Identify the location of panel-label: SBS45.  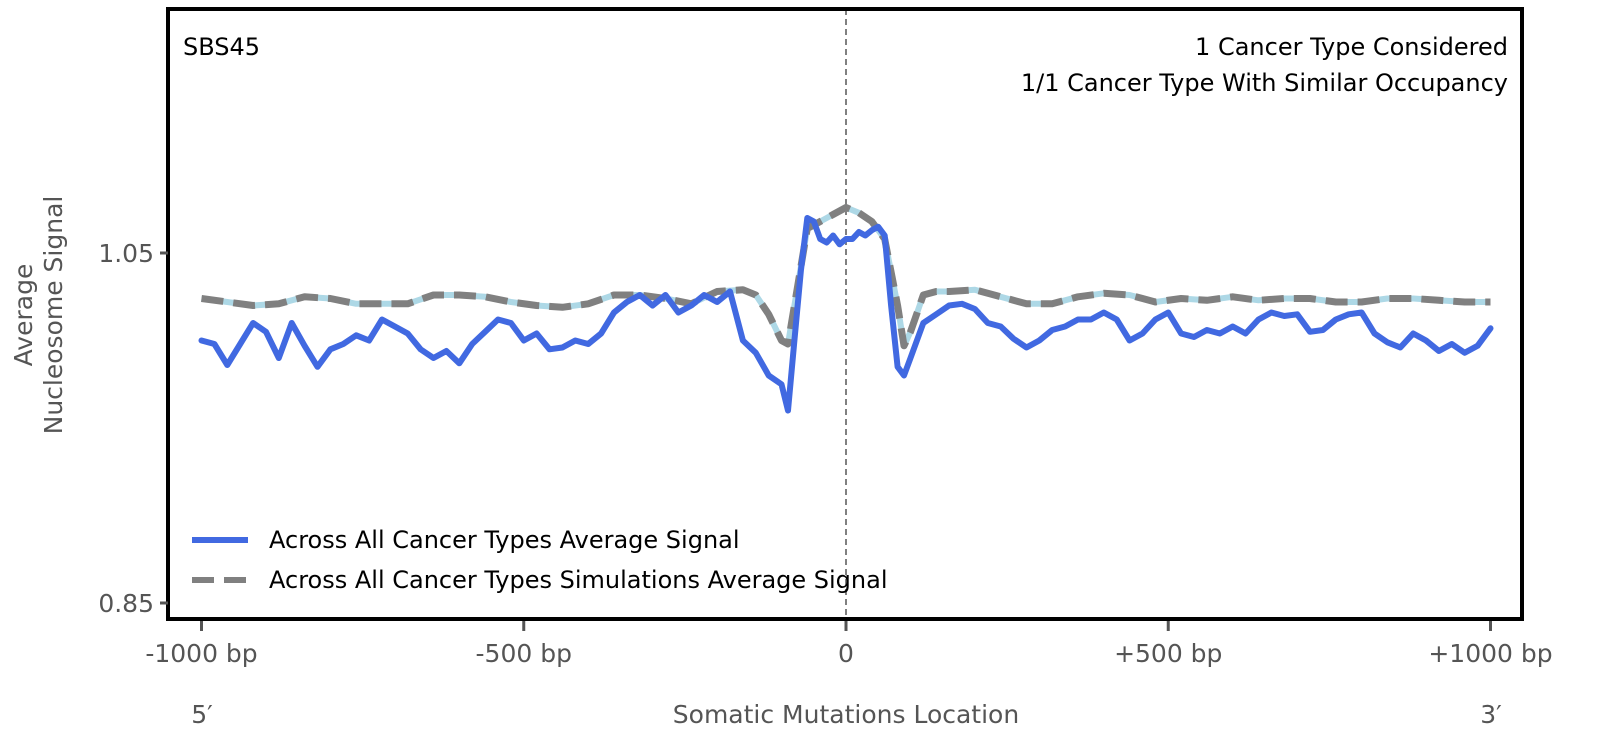
(221, 47).